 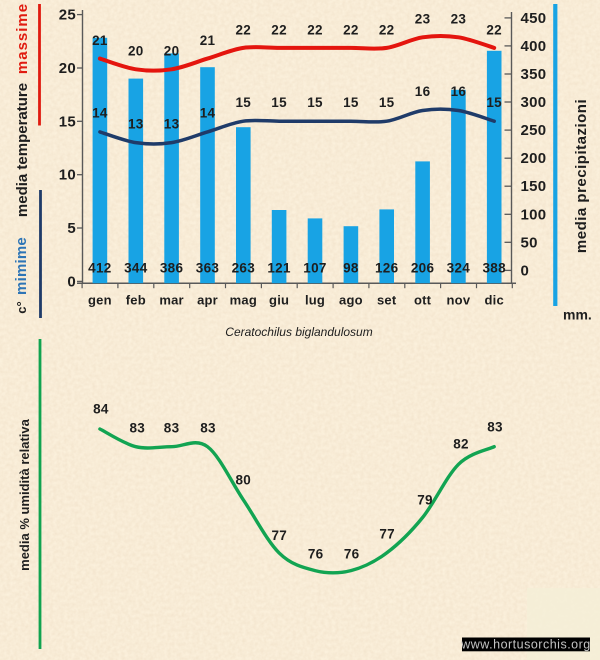 What do you see at coordinates (534, 130) in the screenshot?
I see `svg-text: 250` at bounding box center [534, 130].